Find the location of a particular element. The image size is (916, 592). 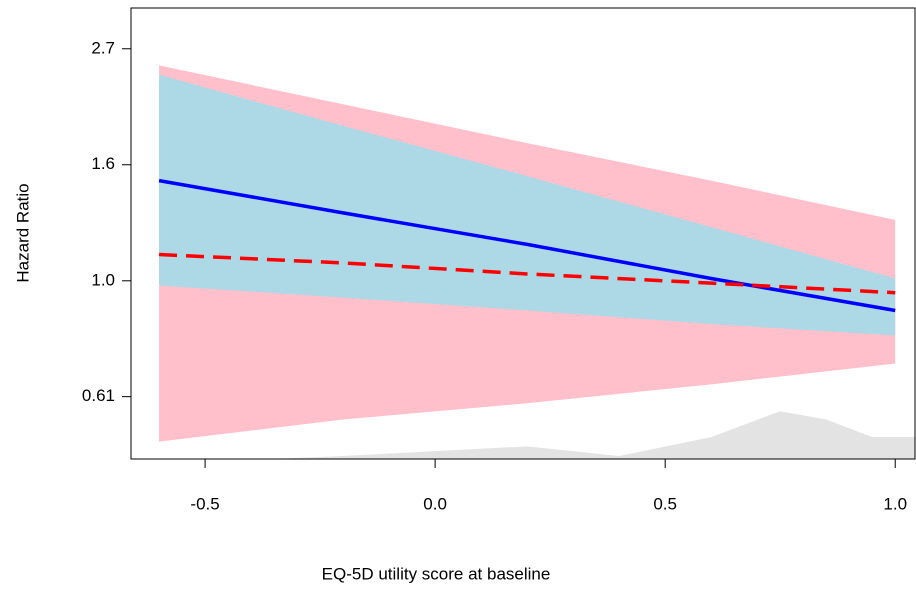

x-tick-label: 0.0 is located at coordinates (435, 503).